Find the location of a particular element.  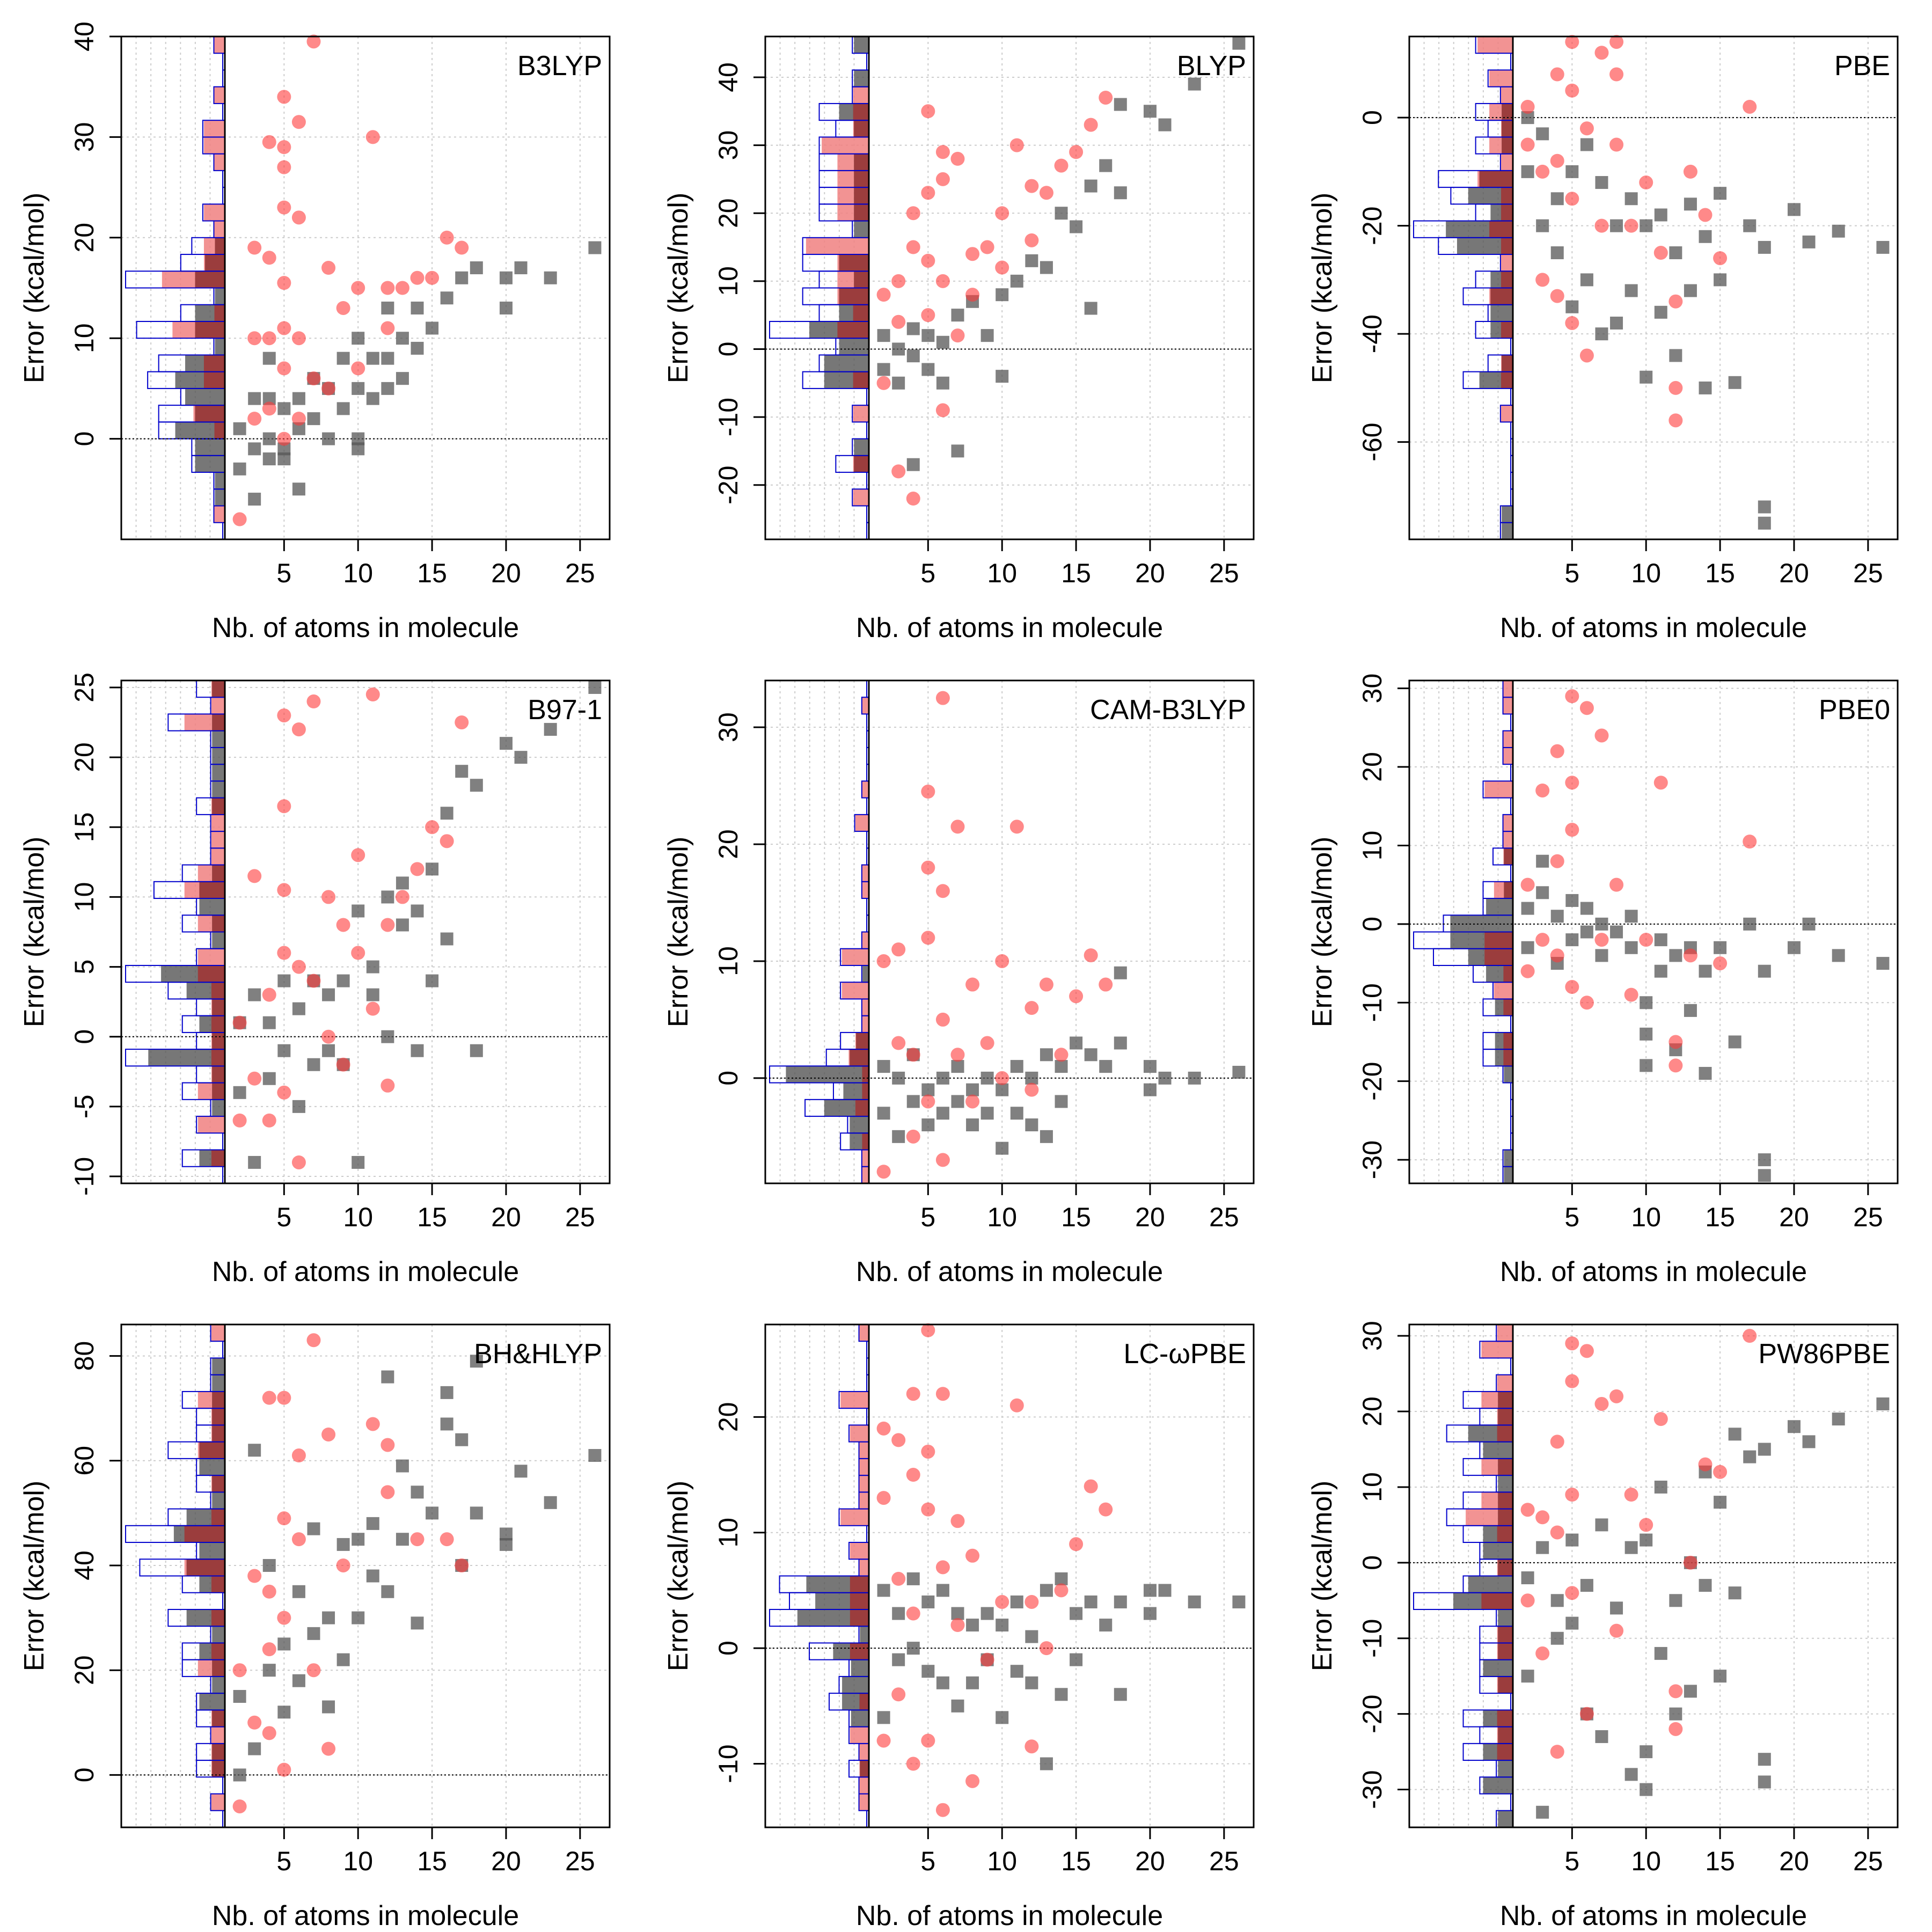

y-tick-label: 30 is located at coordinates (1372, 689).